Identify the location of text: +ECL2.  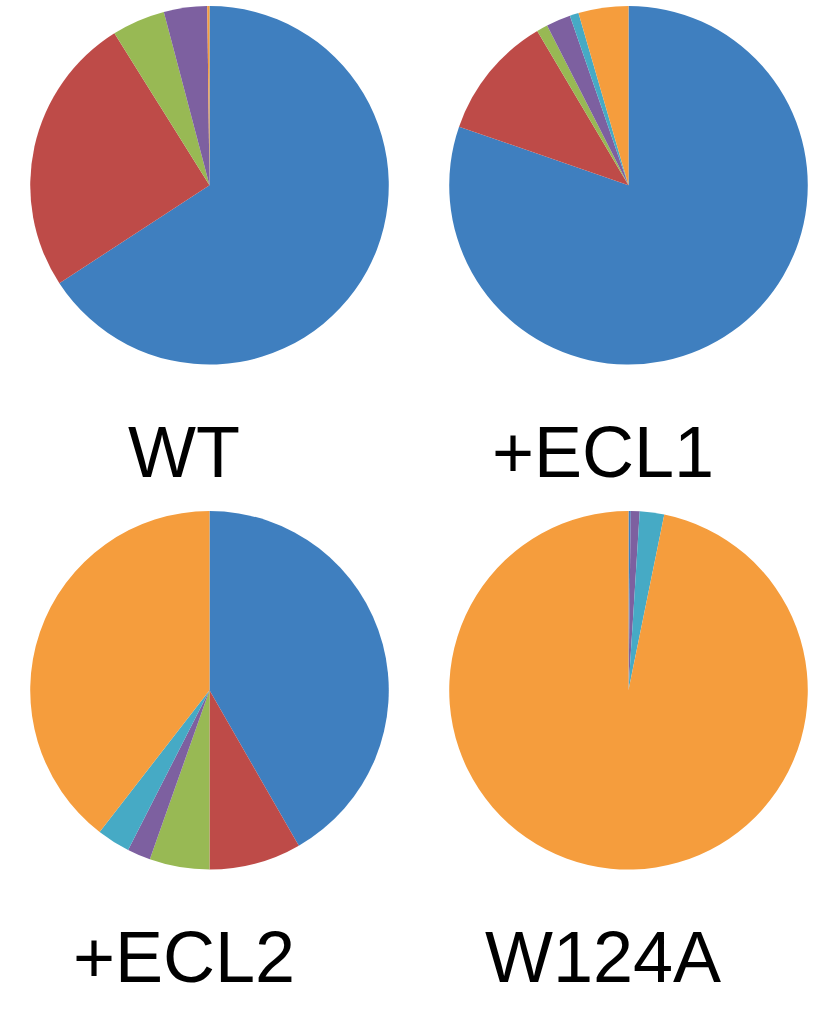
(184, 957).